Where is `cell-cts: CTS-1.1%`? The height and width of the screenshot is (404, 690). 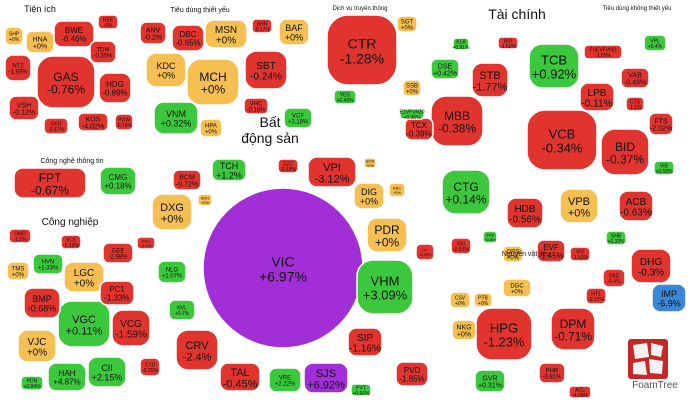
cell-cts: CTS-1.1% is located at coordinates (635, 104).